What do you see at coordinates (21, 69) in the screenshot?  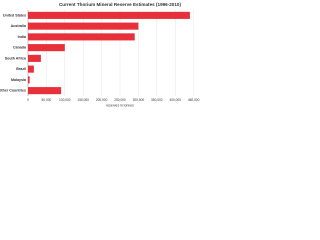 I see `y-tick-label: Brazil` at bounding box center [21, 69].